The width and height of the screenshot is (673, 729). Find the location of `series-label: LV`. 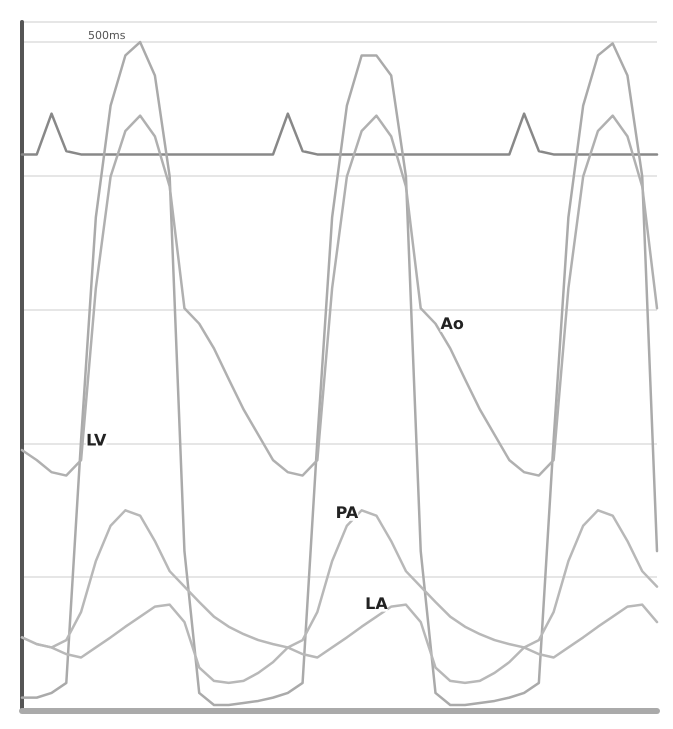

series-label: LV is located at coordinates (97, 440).